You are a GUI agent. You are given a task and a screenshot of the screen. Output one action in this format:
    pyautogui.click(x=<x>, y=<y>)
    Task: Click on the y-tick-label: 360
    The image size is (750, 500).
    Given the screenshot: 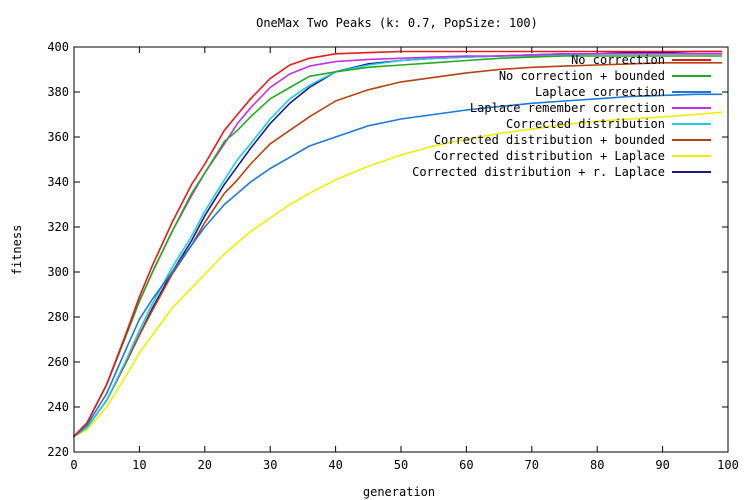 What is the action you would take?
    pyautogui.click(x=58, y=137)
    